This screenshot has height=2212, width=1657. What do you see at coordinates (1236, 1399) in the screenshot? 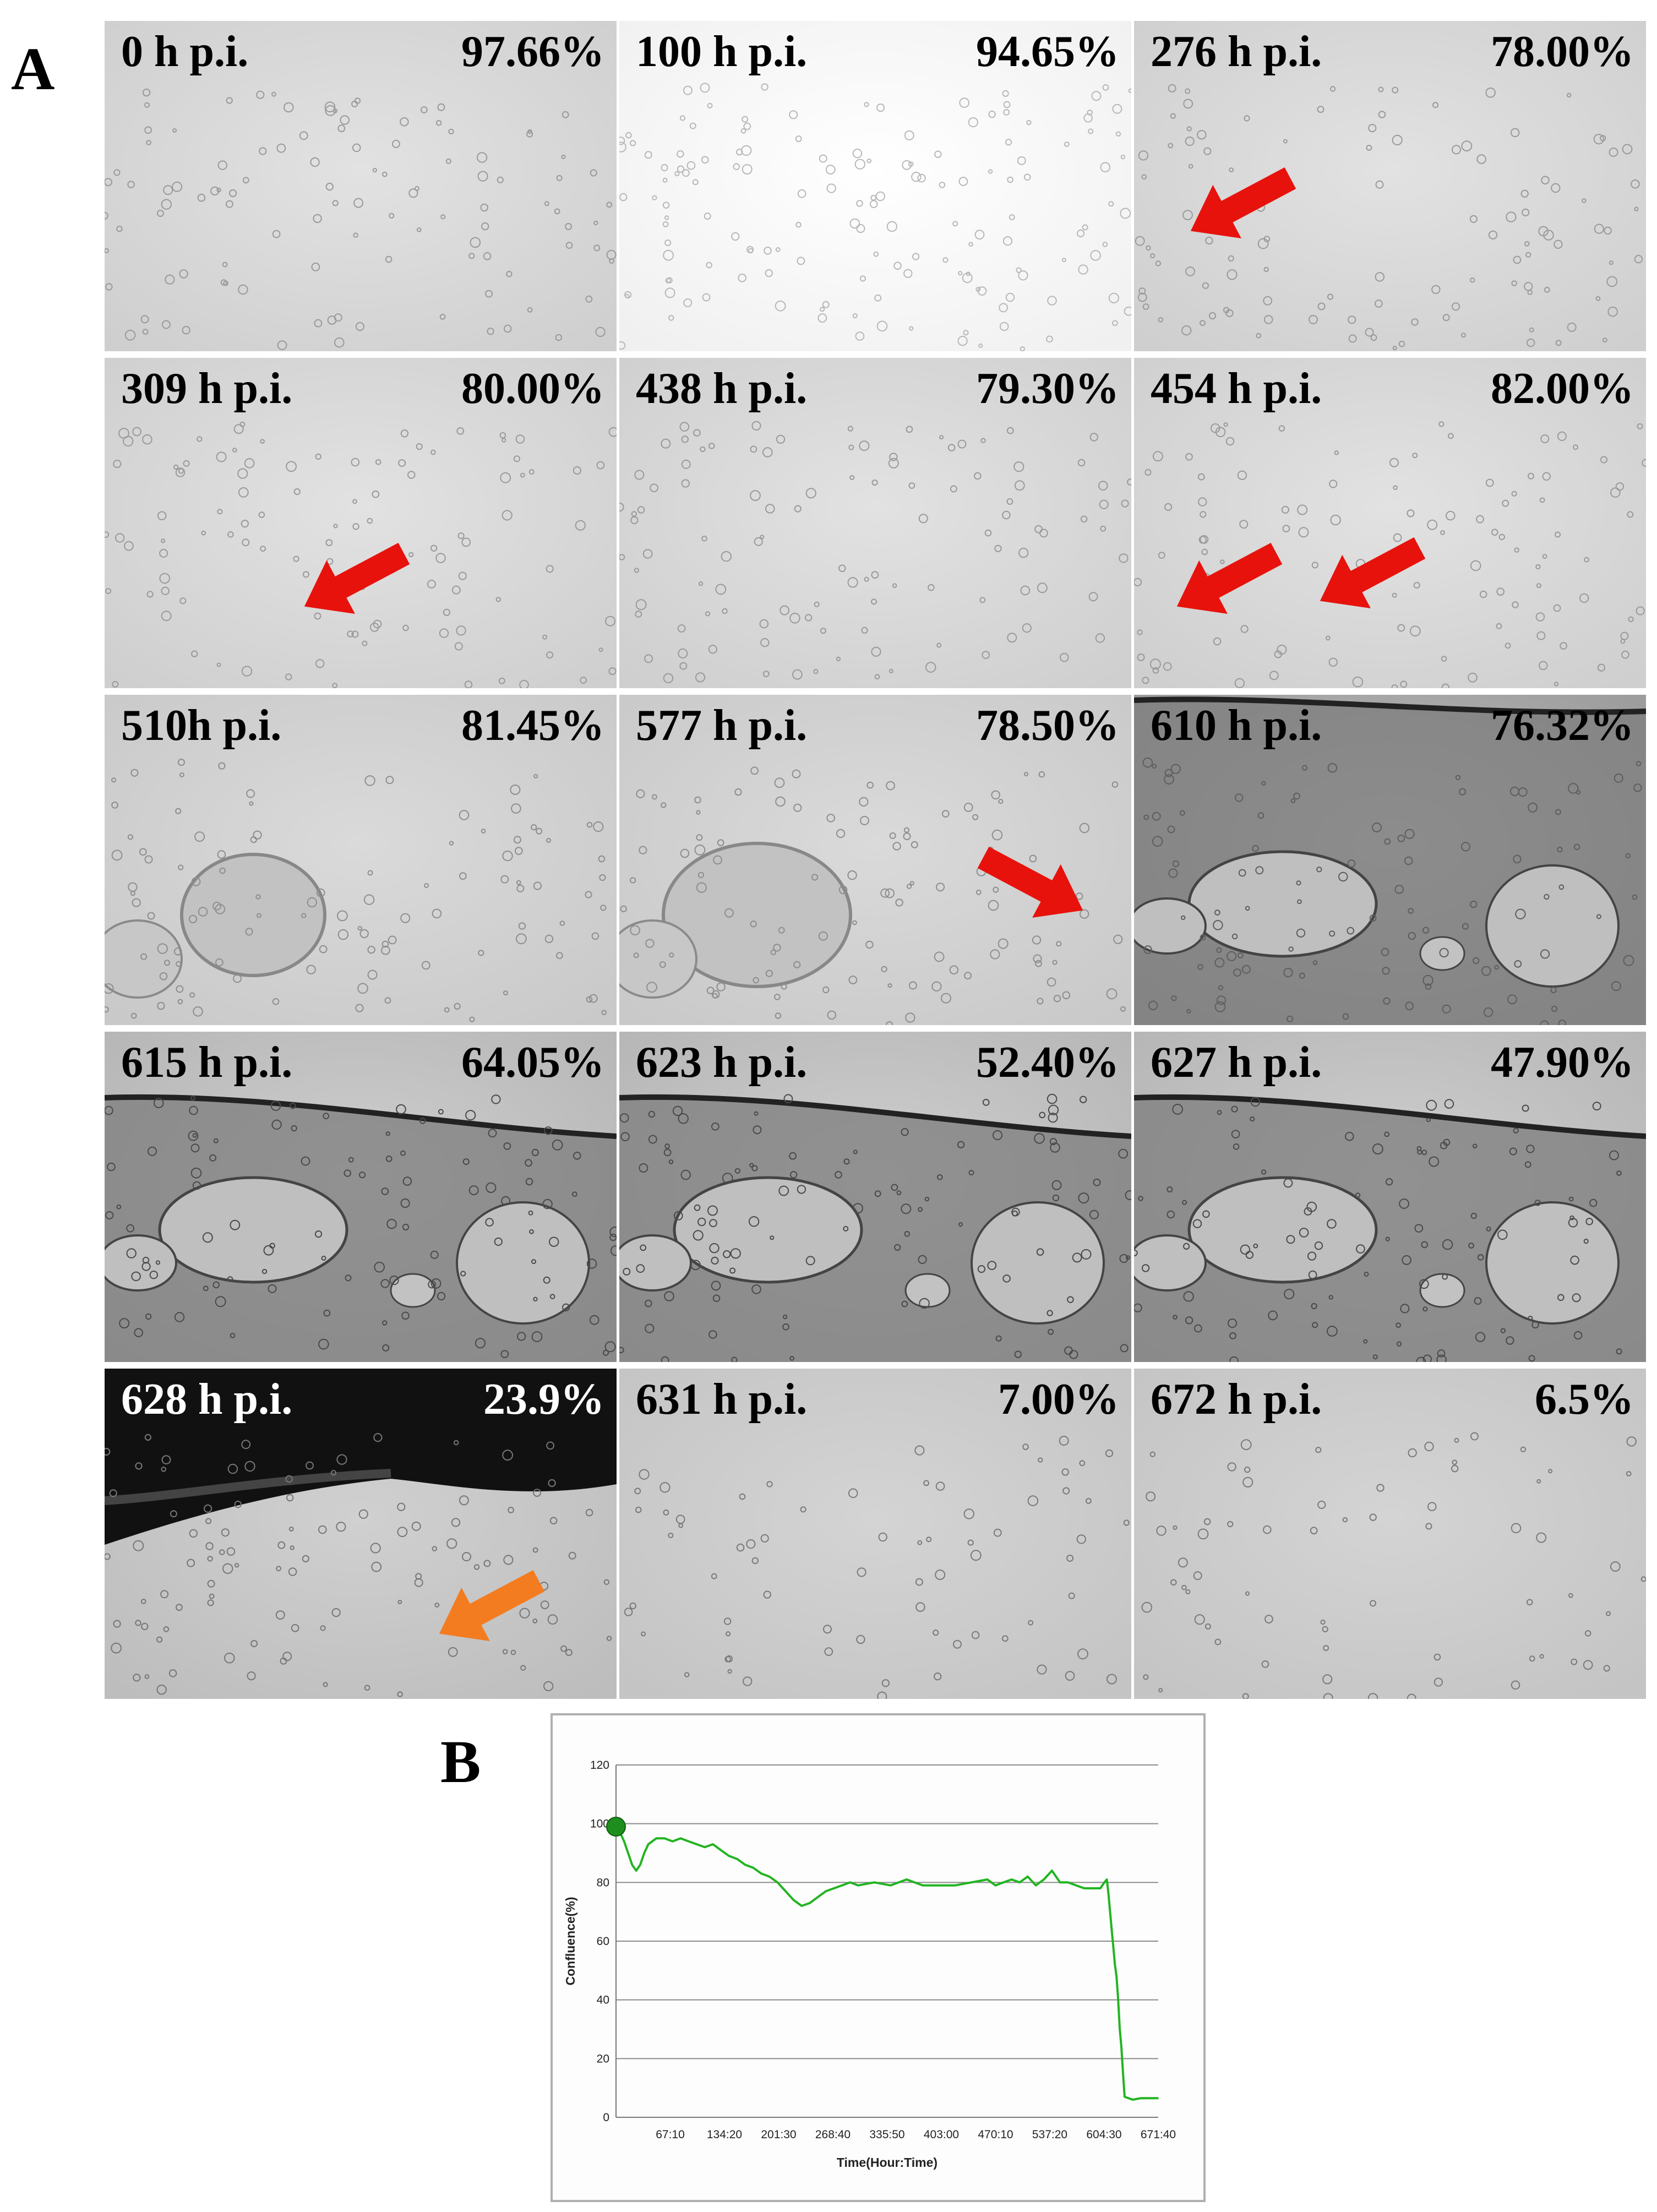
I see `time-label: 672 h p.i.` at bounding box center [1236, 1399].